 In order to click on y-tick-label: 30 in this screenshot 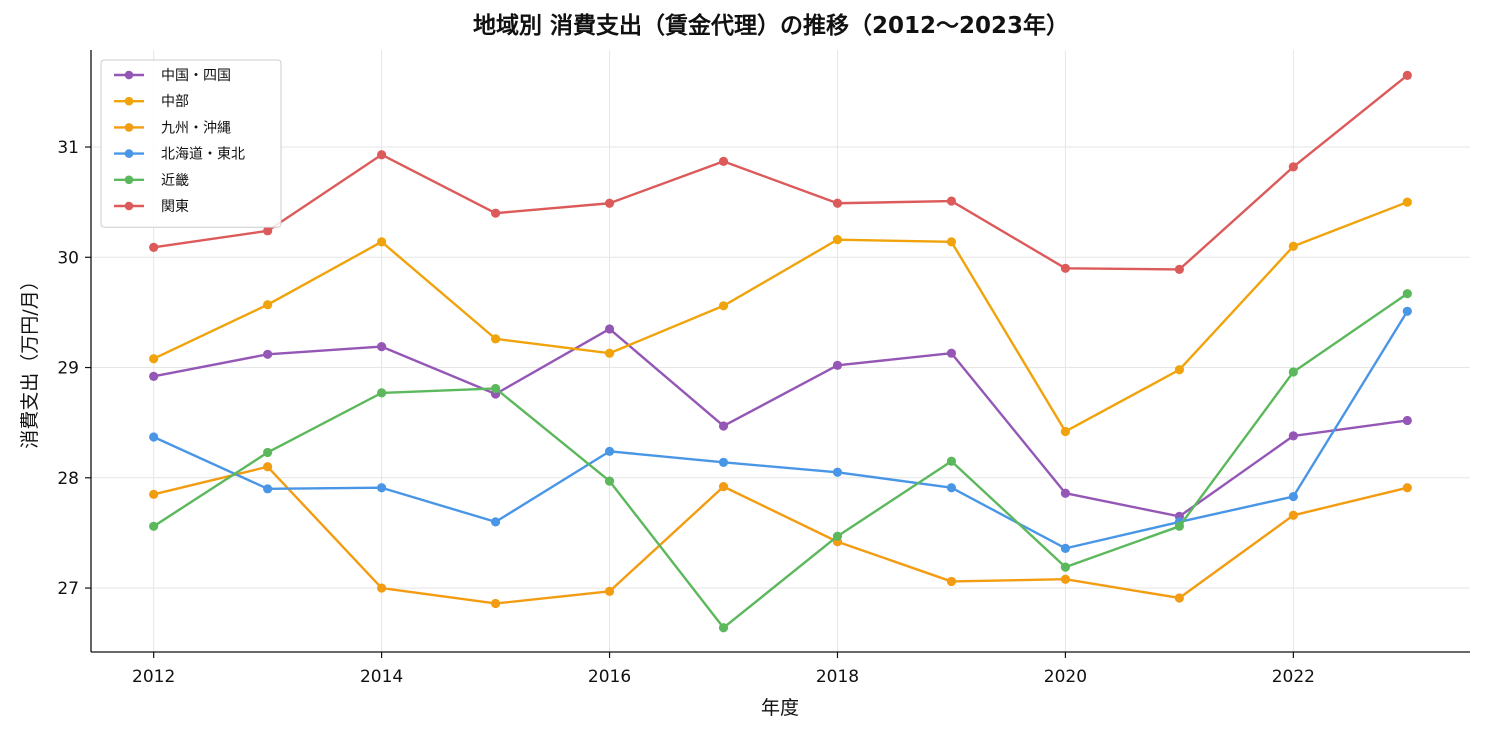, I will do `click(68, 258)`.